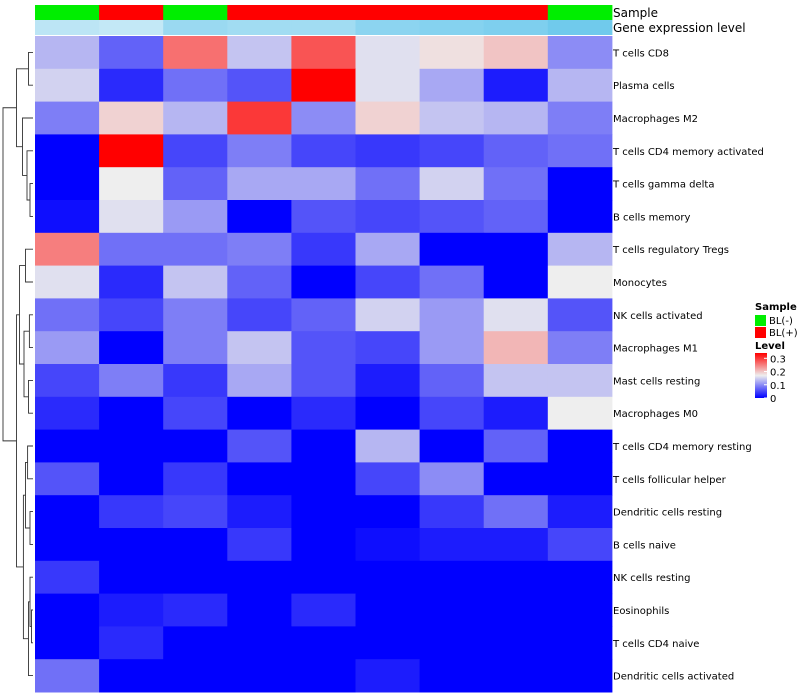  What do you see at coordinates (635, 13) in the screenshot?
I see `sample-annotation-title: Sample` at bounding box center [635, 13].